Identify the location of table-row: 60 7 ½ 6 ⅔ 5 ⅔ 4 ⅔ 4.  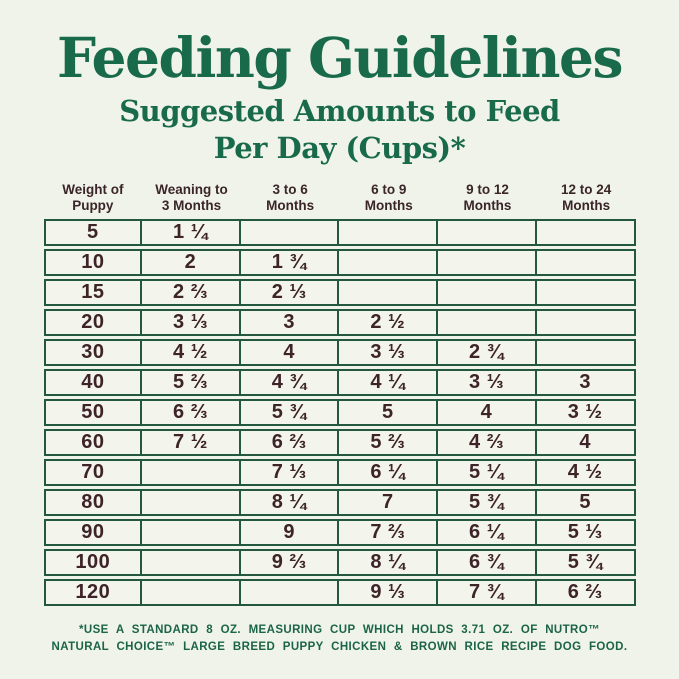
(339, 442).